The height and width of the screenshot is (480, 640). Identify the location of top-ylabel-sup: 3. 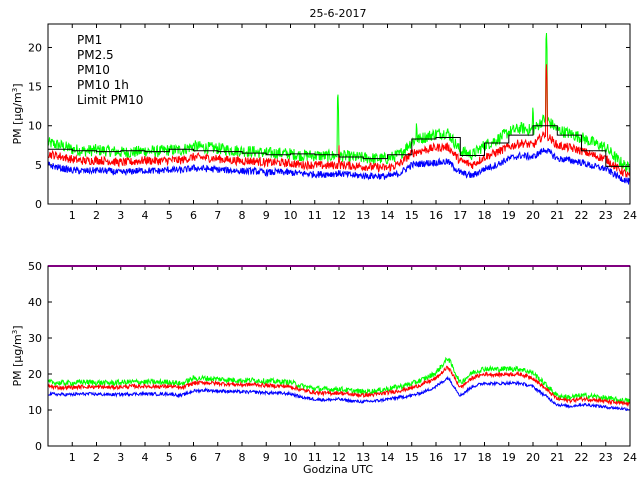
(15, 90).